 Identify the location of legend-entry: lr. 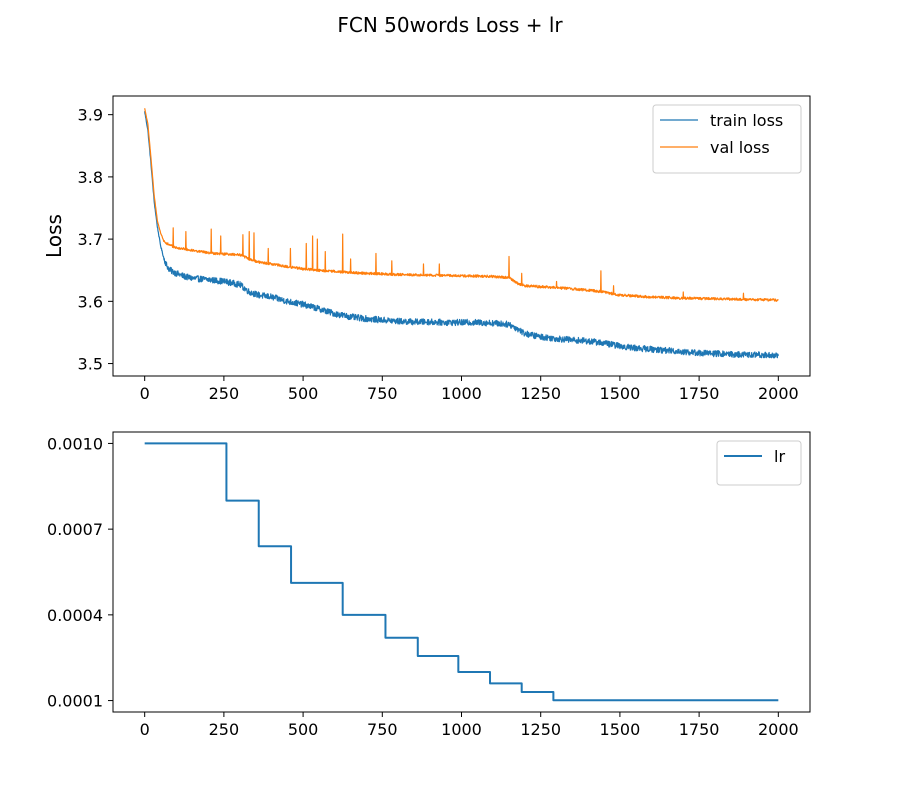
(779, 456).